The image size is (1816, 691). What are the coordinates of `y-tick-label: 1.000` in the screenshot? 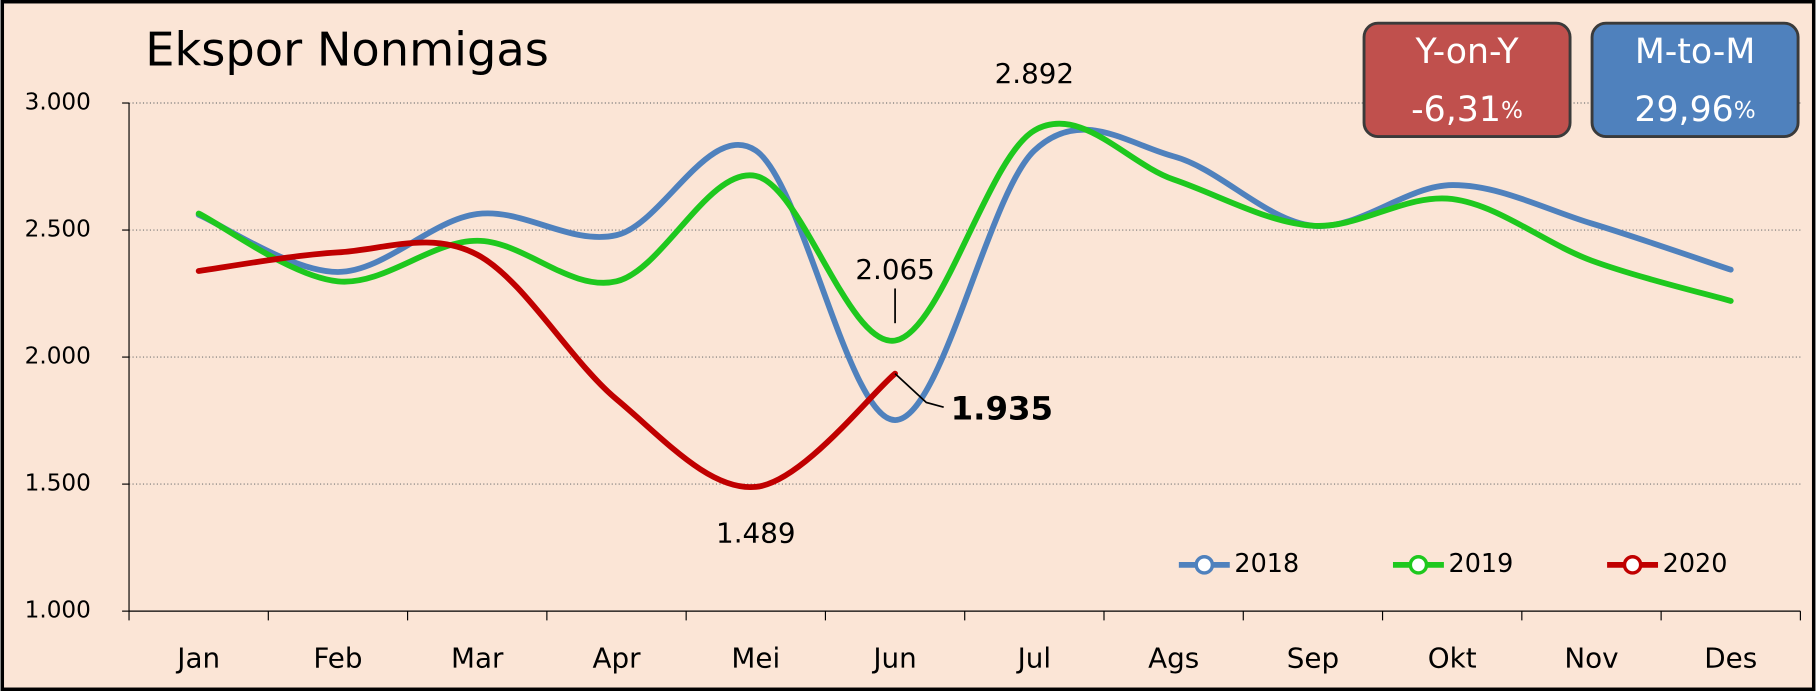 It's located at (58, 611).